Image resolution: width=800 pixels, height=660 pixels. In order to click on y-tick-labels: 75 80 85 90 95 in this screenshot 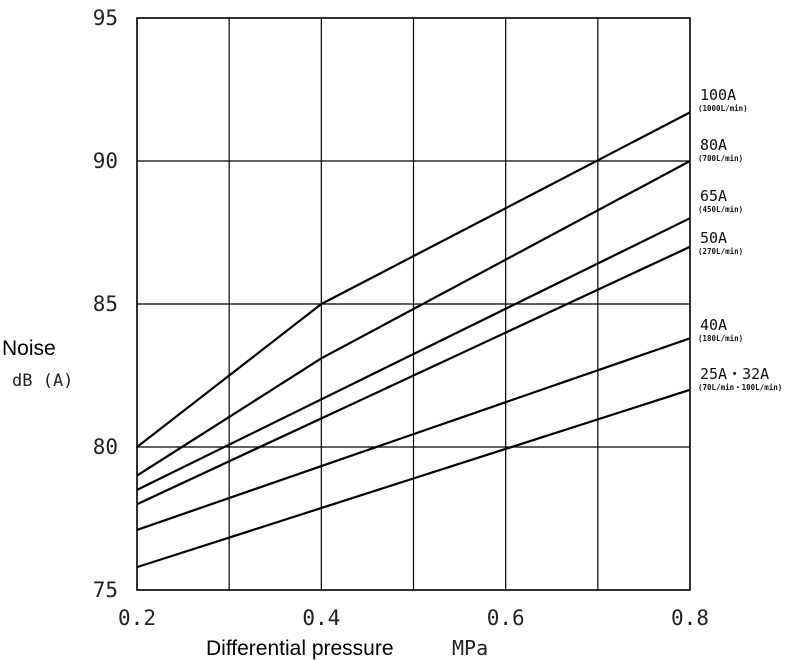, I will do `click(105, 304)`.